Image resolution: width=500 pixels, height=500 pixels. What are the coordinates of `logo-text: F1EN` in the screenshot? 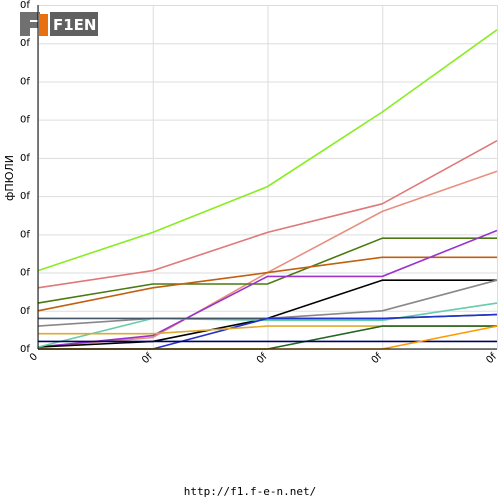 It's located at (74, 25).